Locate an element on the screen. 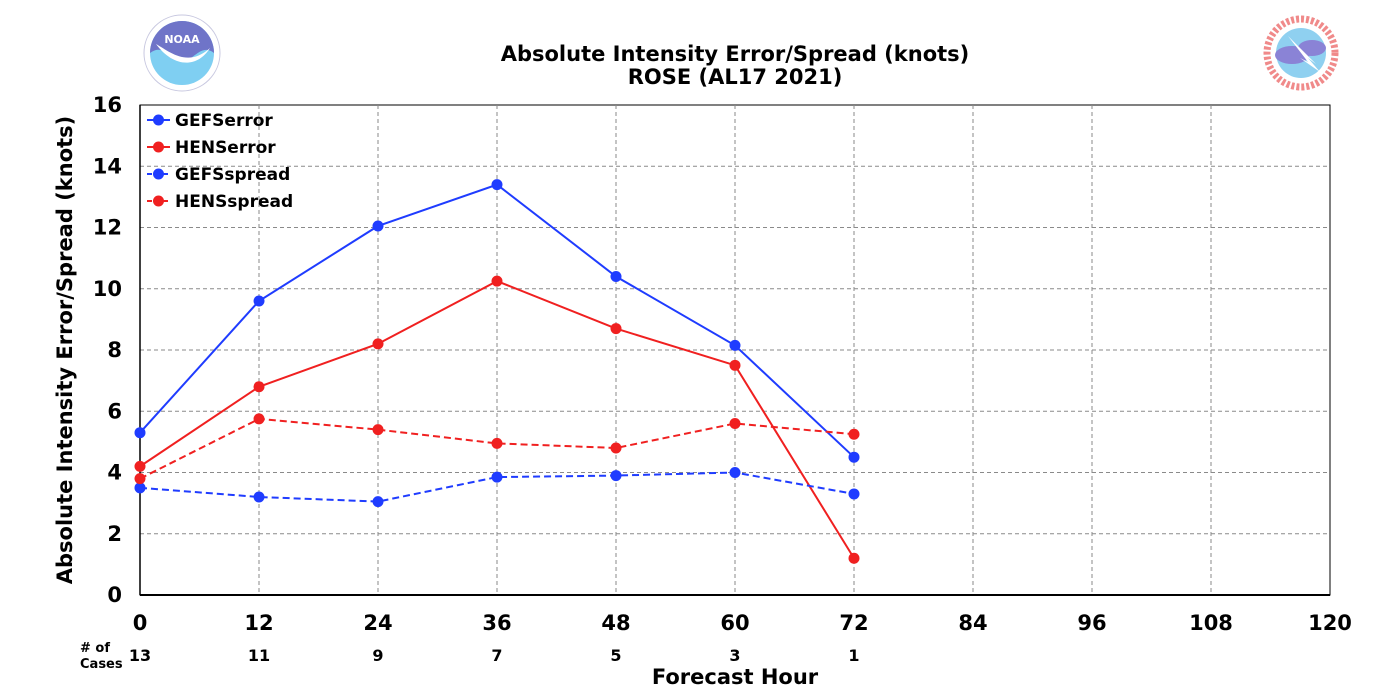 The height and width of the screenshot is (700, 1400). series-GEFSspread is located at coordinates (497, 487).